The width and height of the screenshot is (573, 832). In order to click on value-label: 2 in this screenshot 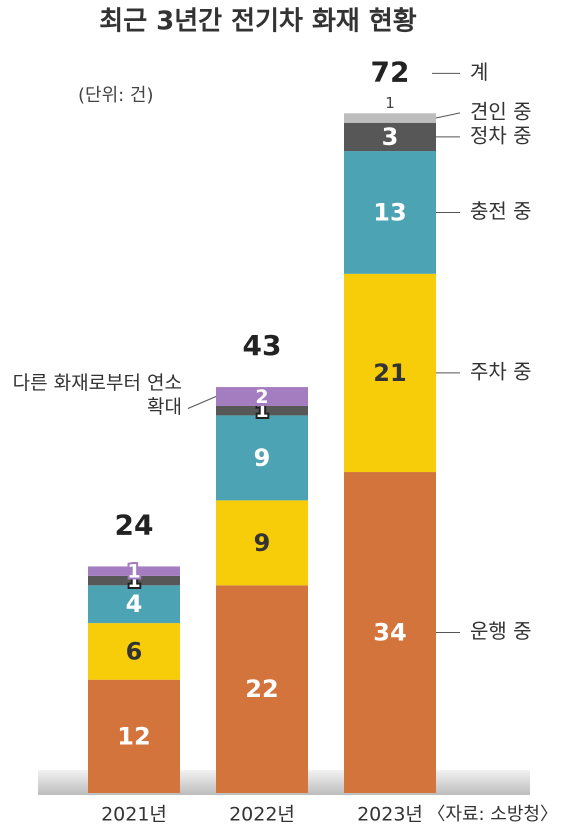, I will do `click(261, 397)`.